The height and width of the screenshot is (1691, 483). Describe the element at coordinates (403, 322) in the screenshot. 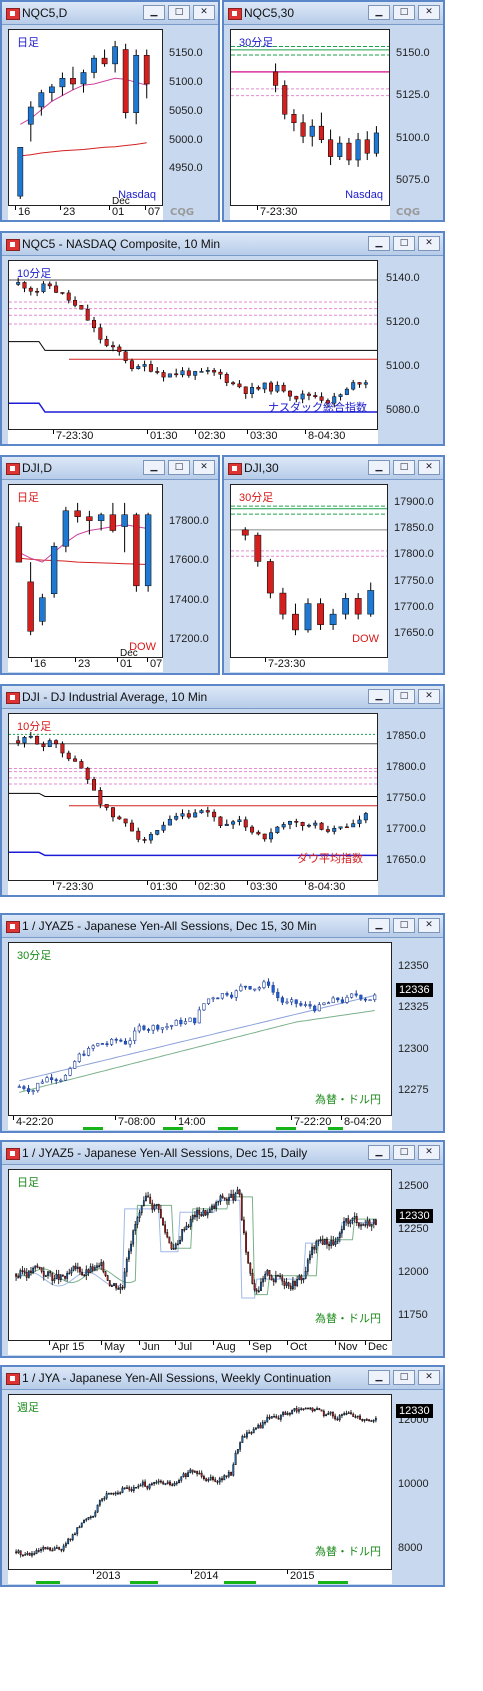

I see `y-tick-label: 5120.0` at that location.